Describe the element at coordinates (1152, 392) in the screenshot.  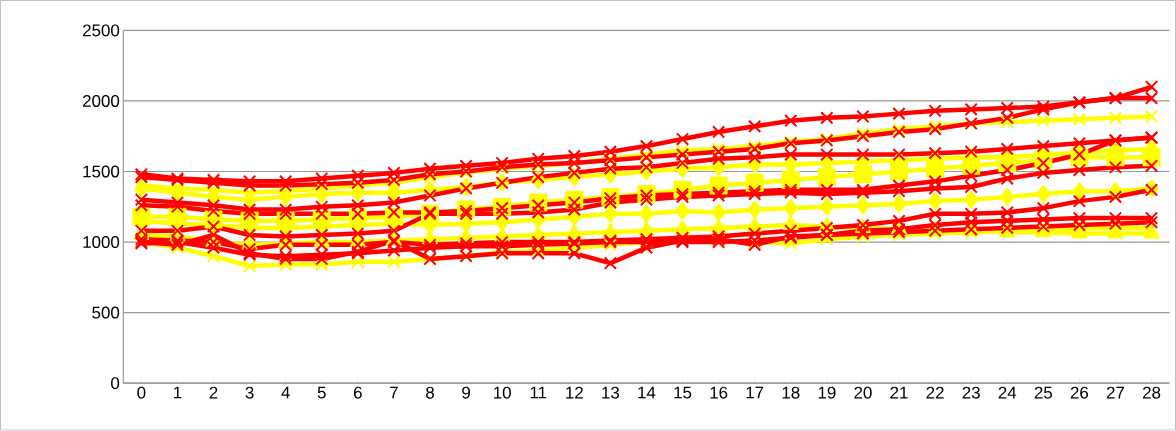
I see `x-tick-label: 28` at that location.